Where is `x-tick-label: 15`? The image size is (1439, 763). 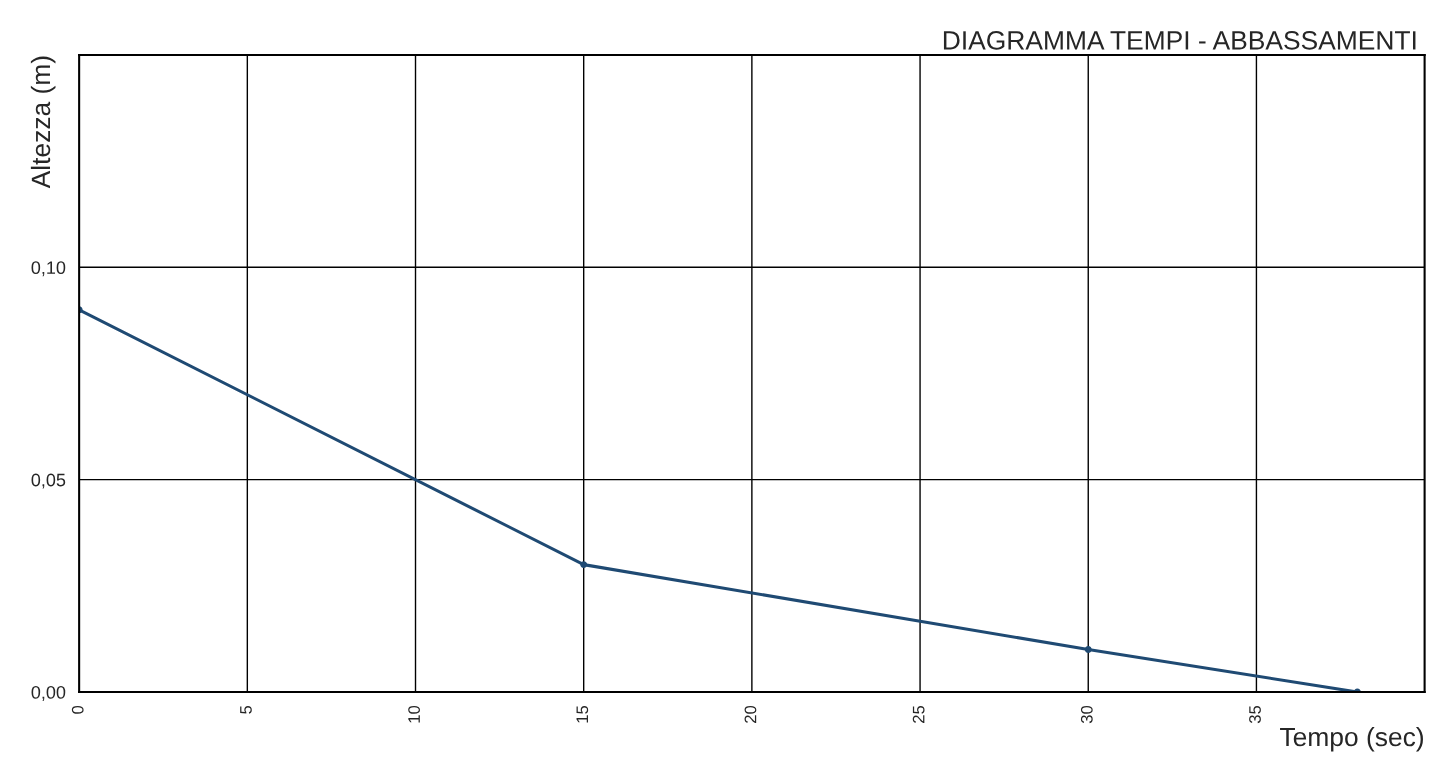 x-tick-label: 15 is located at coordinates (582, 714).